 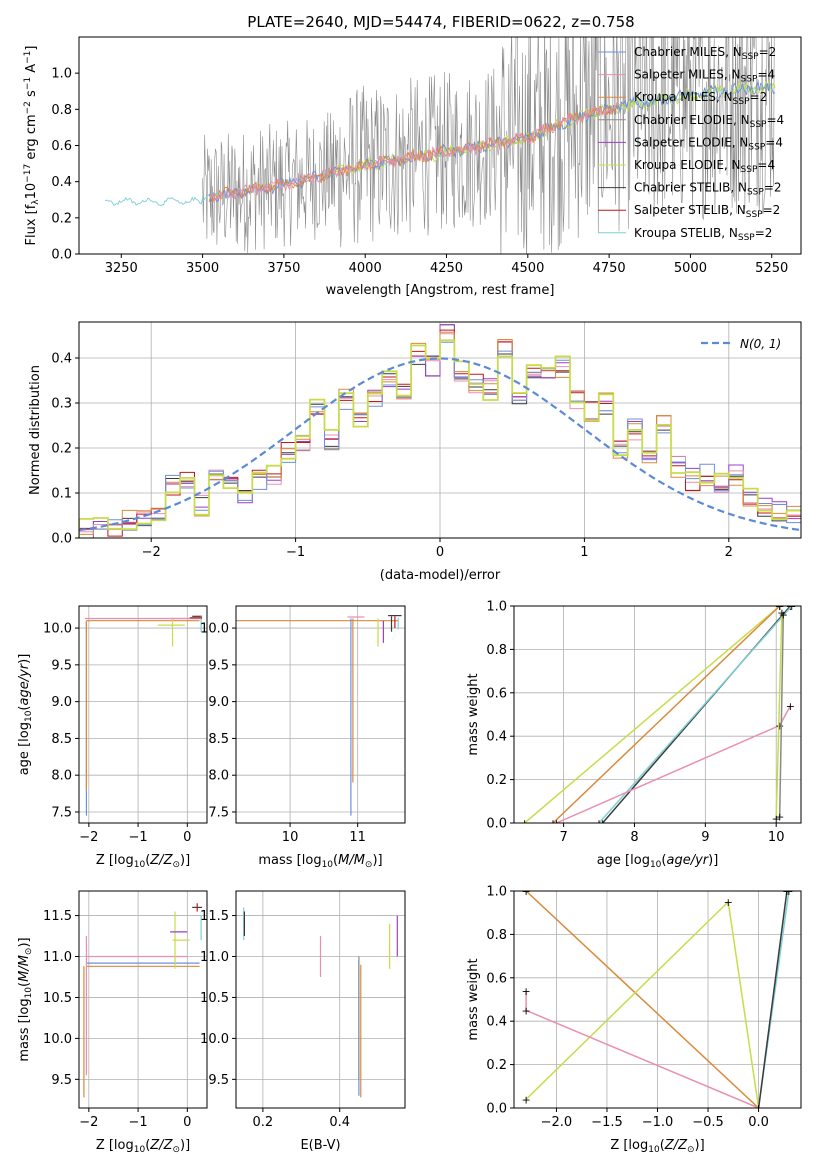 What do you see at coordinates (563, 837) in the screenshot?
I see `x-tick-label: 7` at bounding box center [563, 837].